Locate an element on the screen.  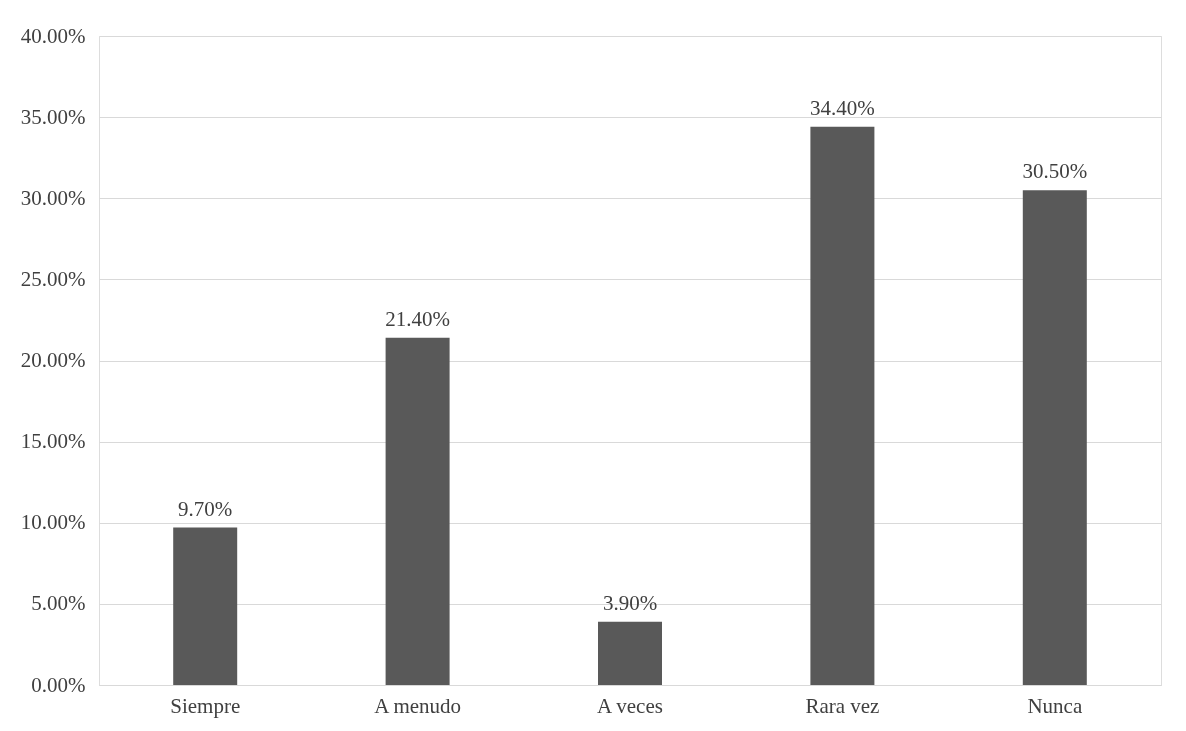
data-label: 30.50% is located at coordinates (1055, 171).